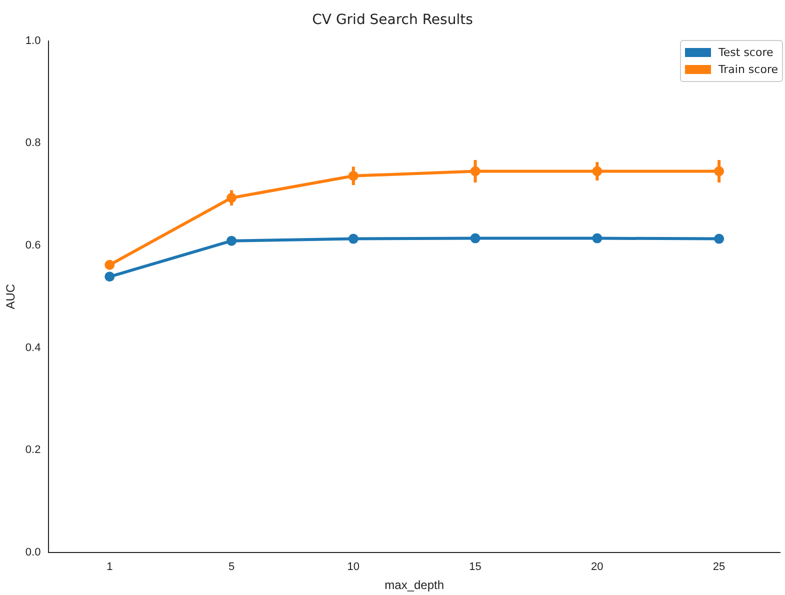  Describe the element at coordinates (392, 20) in the screenshot. I see `chart-title: CV Grid Search Results` at that location.